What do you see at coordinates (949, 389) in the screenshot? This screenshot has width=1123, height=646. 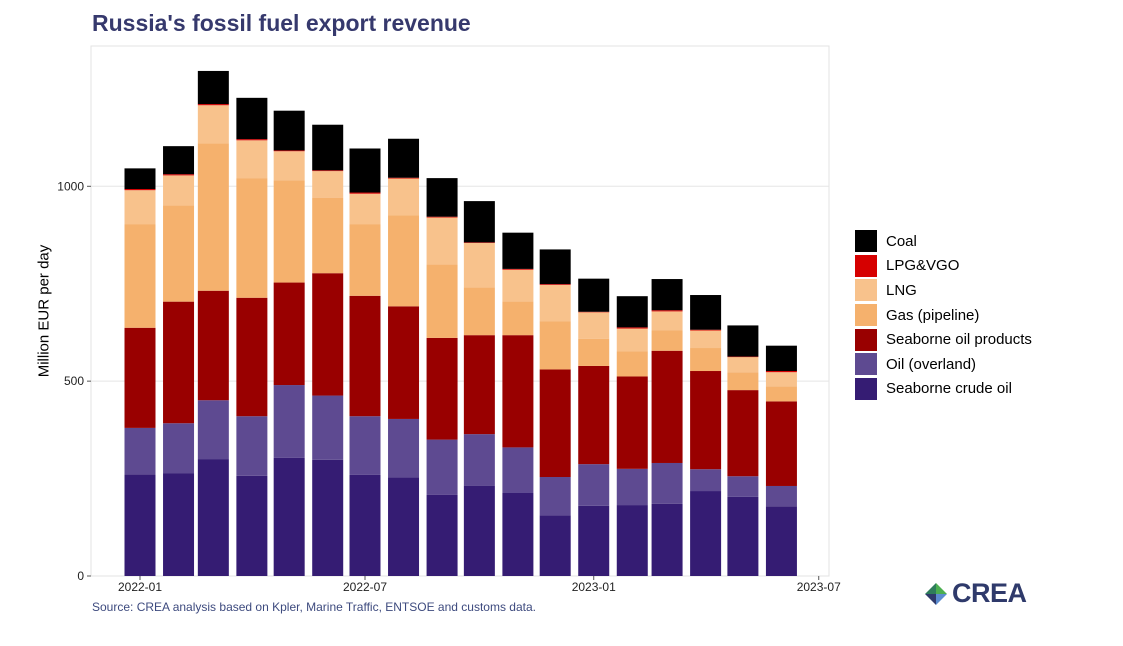 I see `legend-label: Seaborne crude oil` at bounding box center [949, 389].